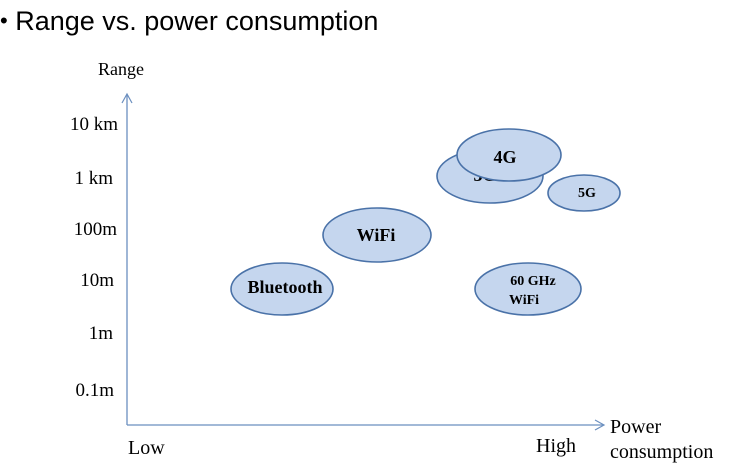  I want to click on technology-label-line1: 60 GHz, so click(533, 281).